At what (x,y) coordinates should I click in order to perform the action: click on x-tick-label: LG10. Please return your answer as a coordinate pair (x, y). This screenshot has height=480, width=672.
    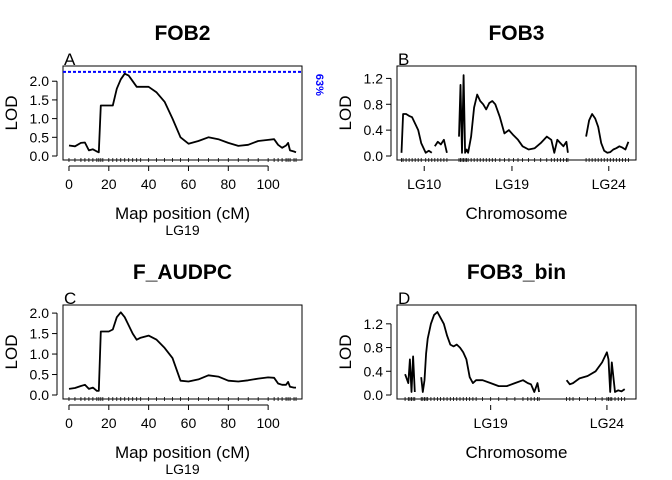
    Looking at the image, I should click on (424, 184).